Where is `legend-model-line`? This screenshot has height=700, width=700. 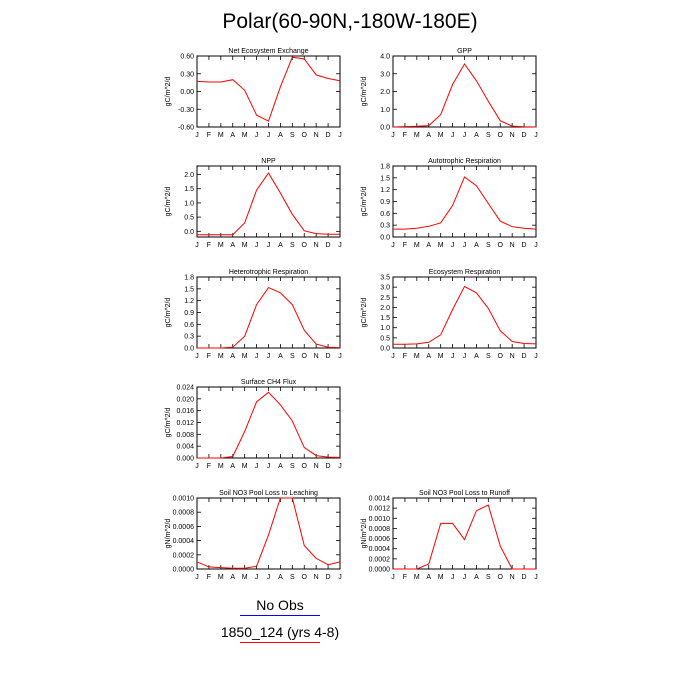 legend-model-line is located at coordinates (280, 642).